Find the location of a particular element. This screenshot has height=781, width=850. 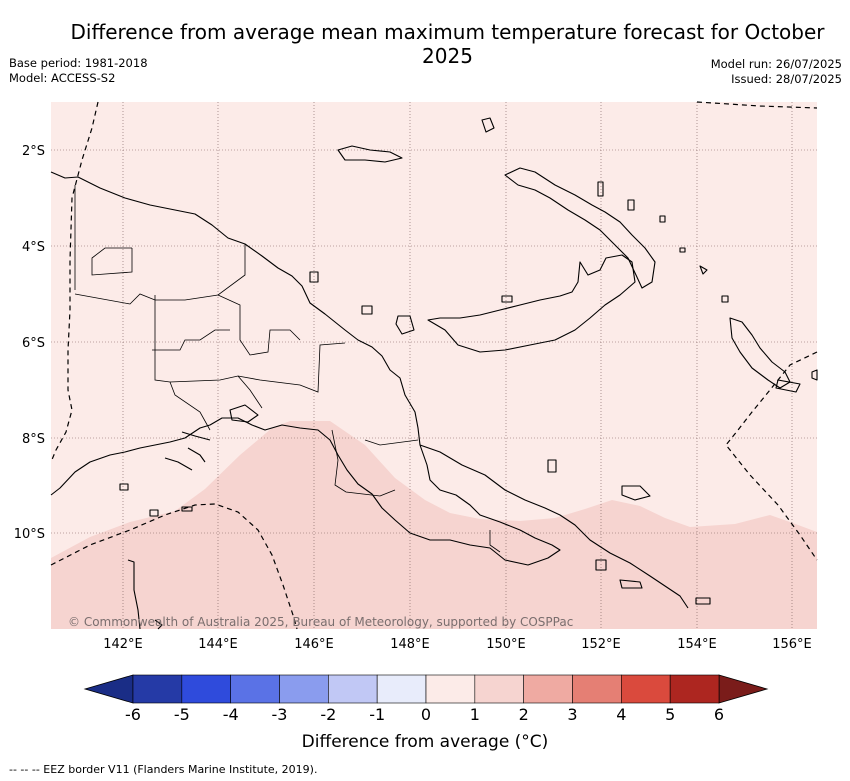

fly-river-delta is located at coordinates (211, 437).